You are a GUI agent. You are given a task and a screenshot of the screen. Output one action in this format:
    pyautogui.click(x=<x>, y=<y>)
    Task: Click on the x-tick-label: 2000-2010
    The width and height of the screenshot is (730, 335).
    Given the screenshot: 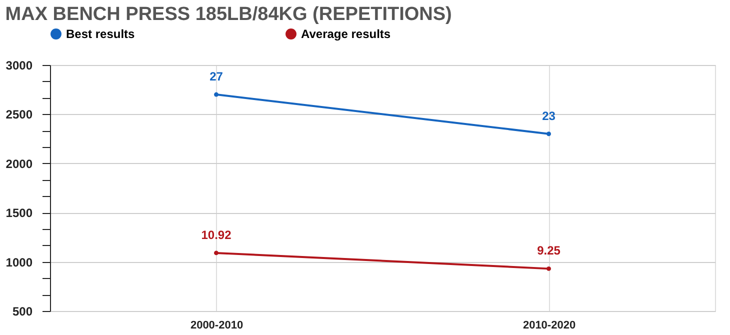 What is the action you would take?
    pyautogui.click(x=217, y=326)
    